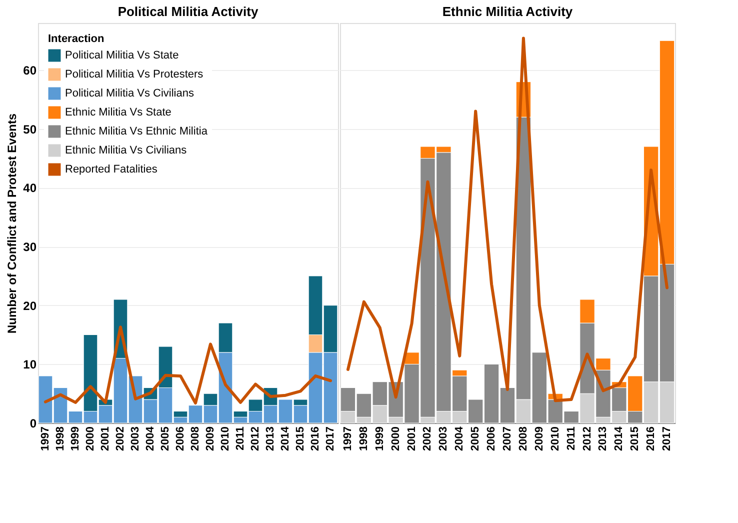  I want to click on y-tick-label: 60, so click(30, 71).